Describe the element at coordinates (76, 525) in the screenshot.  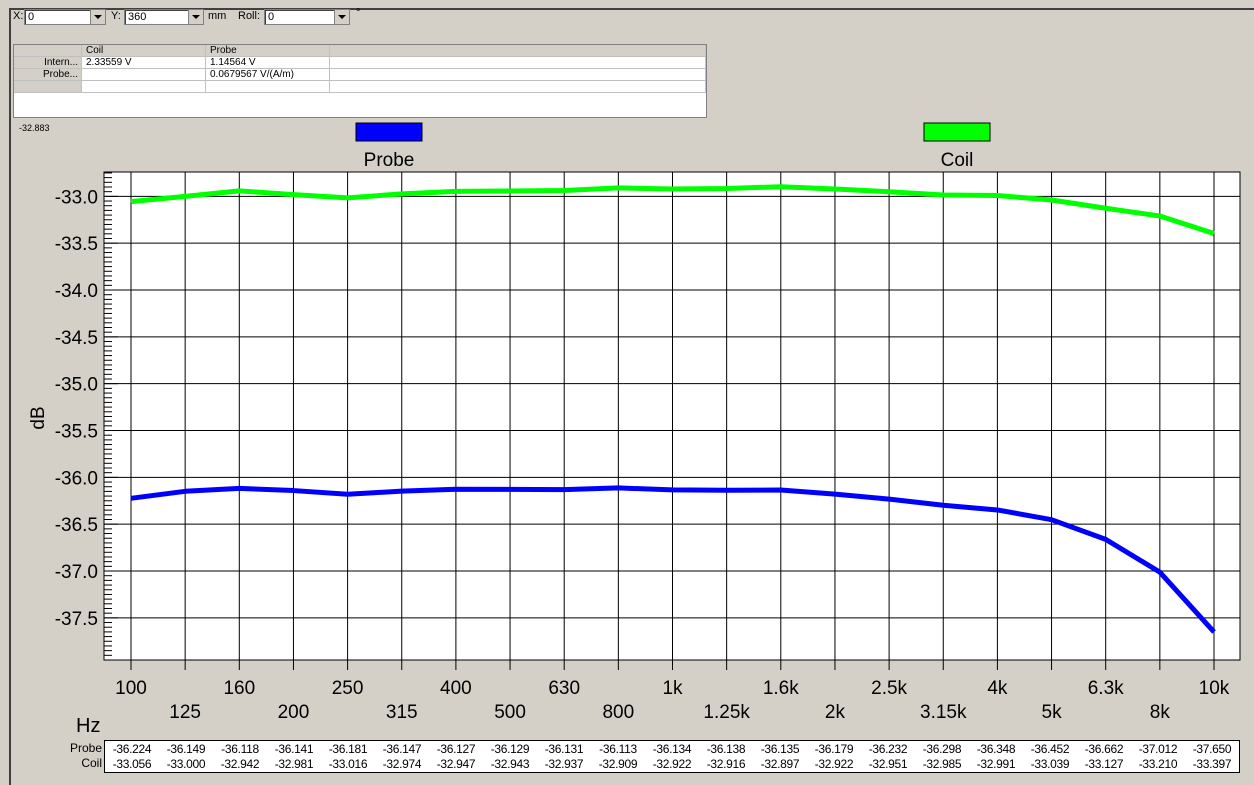
I see `y-tick-label: -36.5` at that location.